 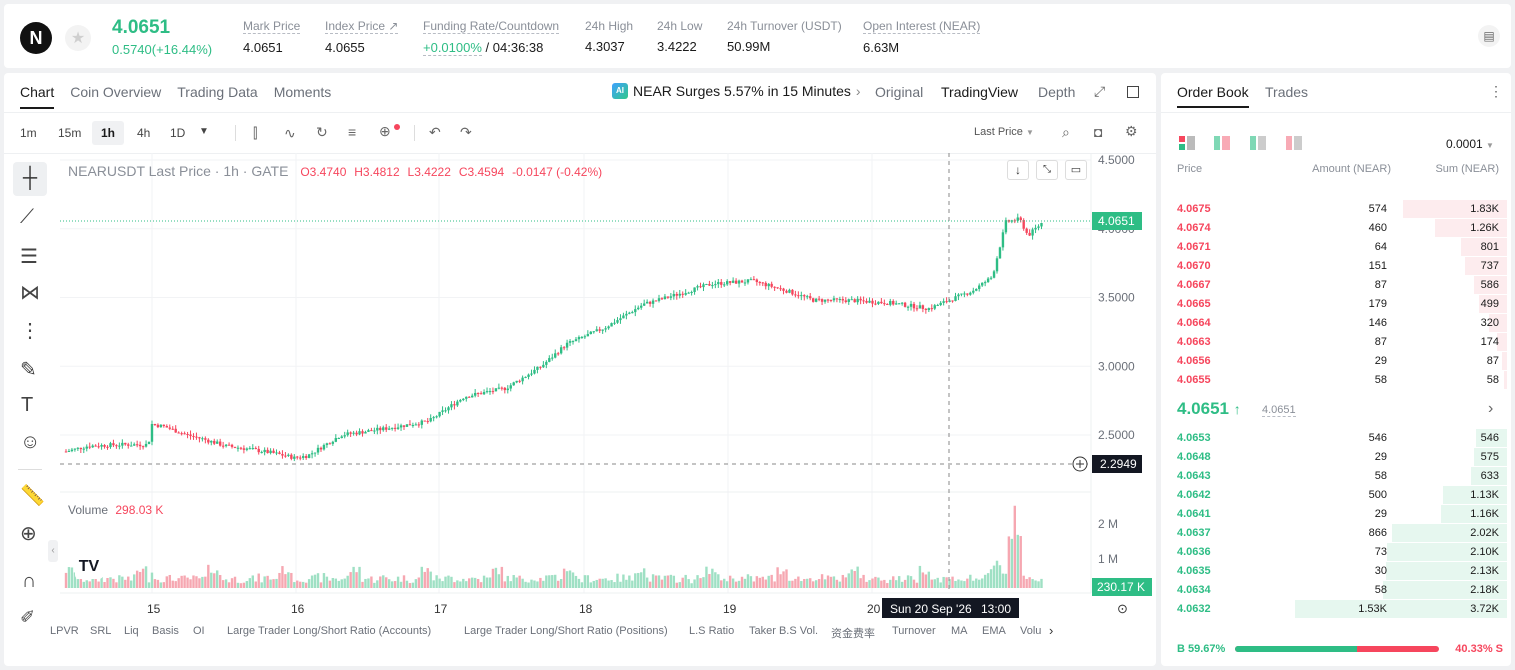 I want to click on brush-tool-icon: ✎, so click(x=28, y=370).